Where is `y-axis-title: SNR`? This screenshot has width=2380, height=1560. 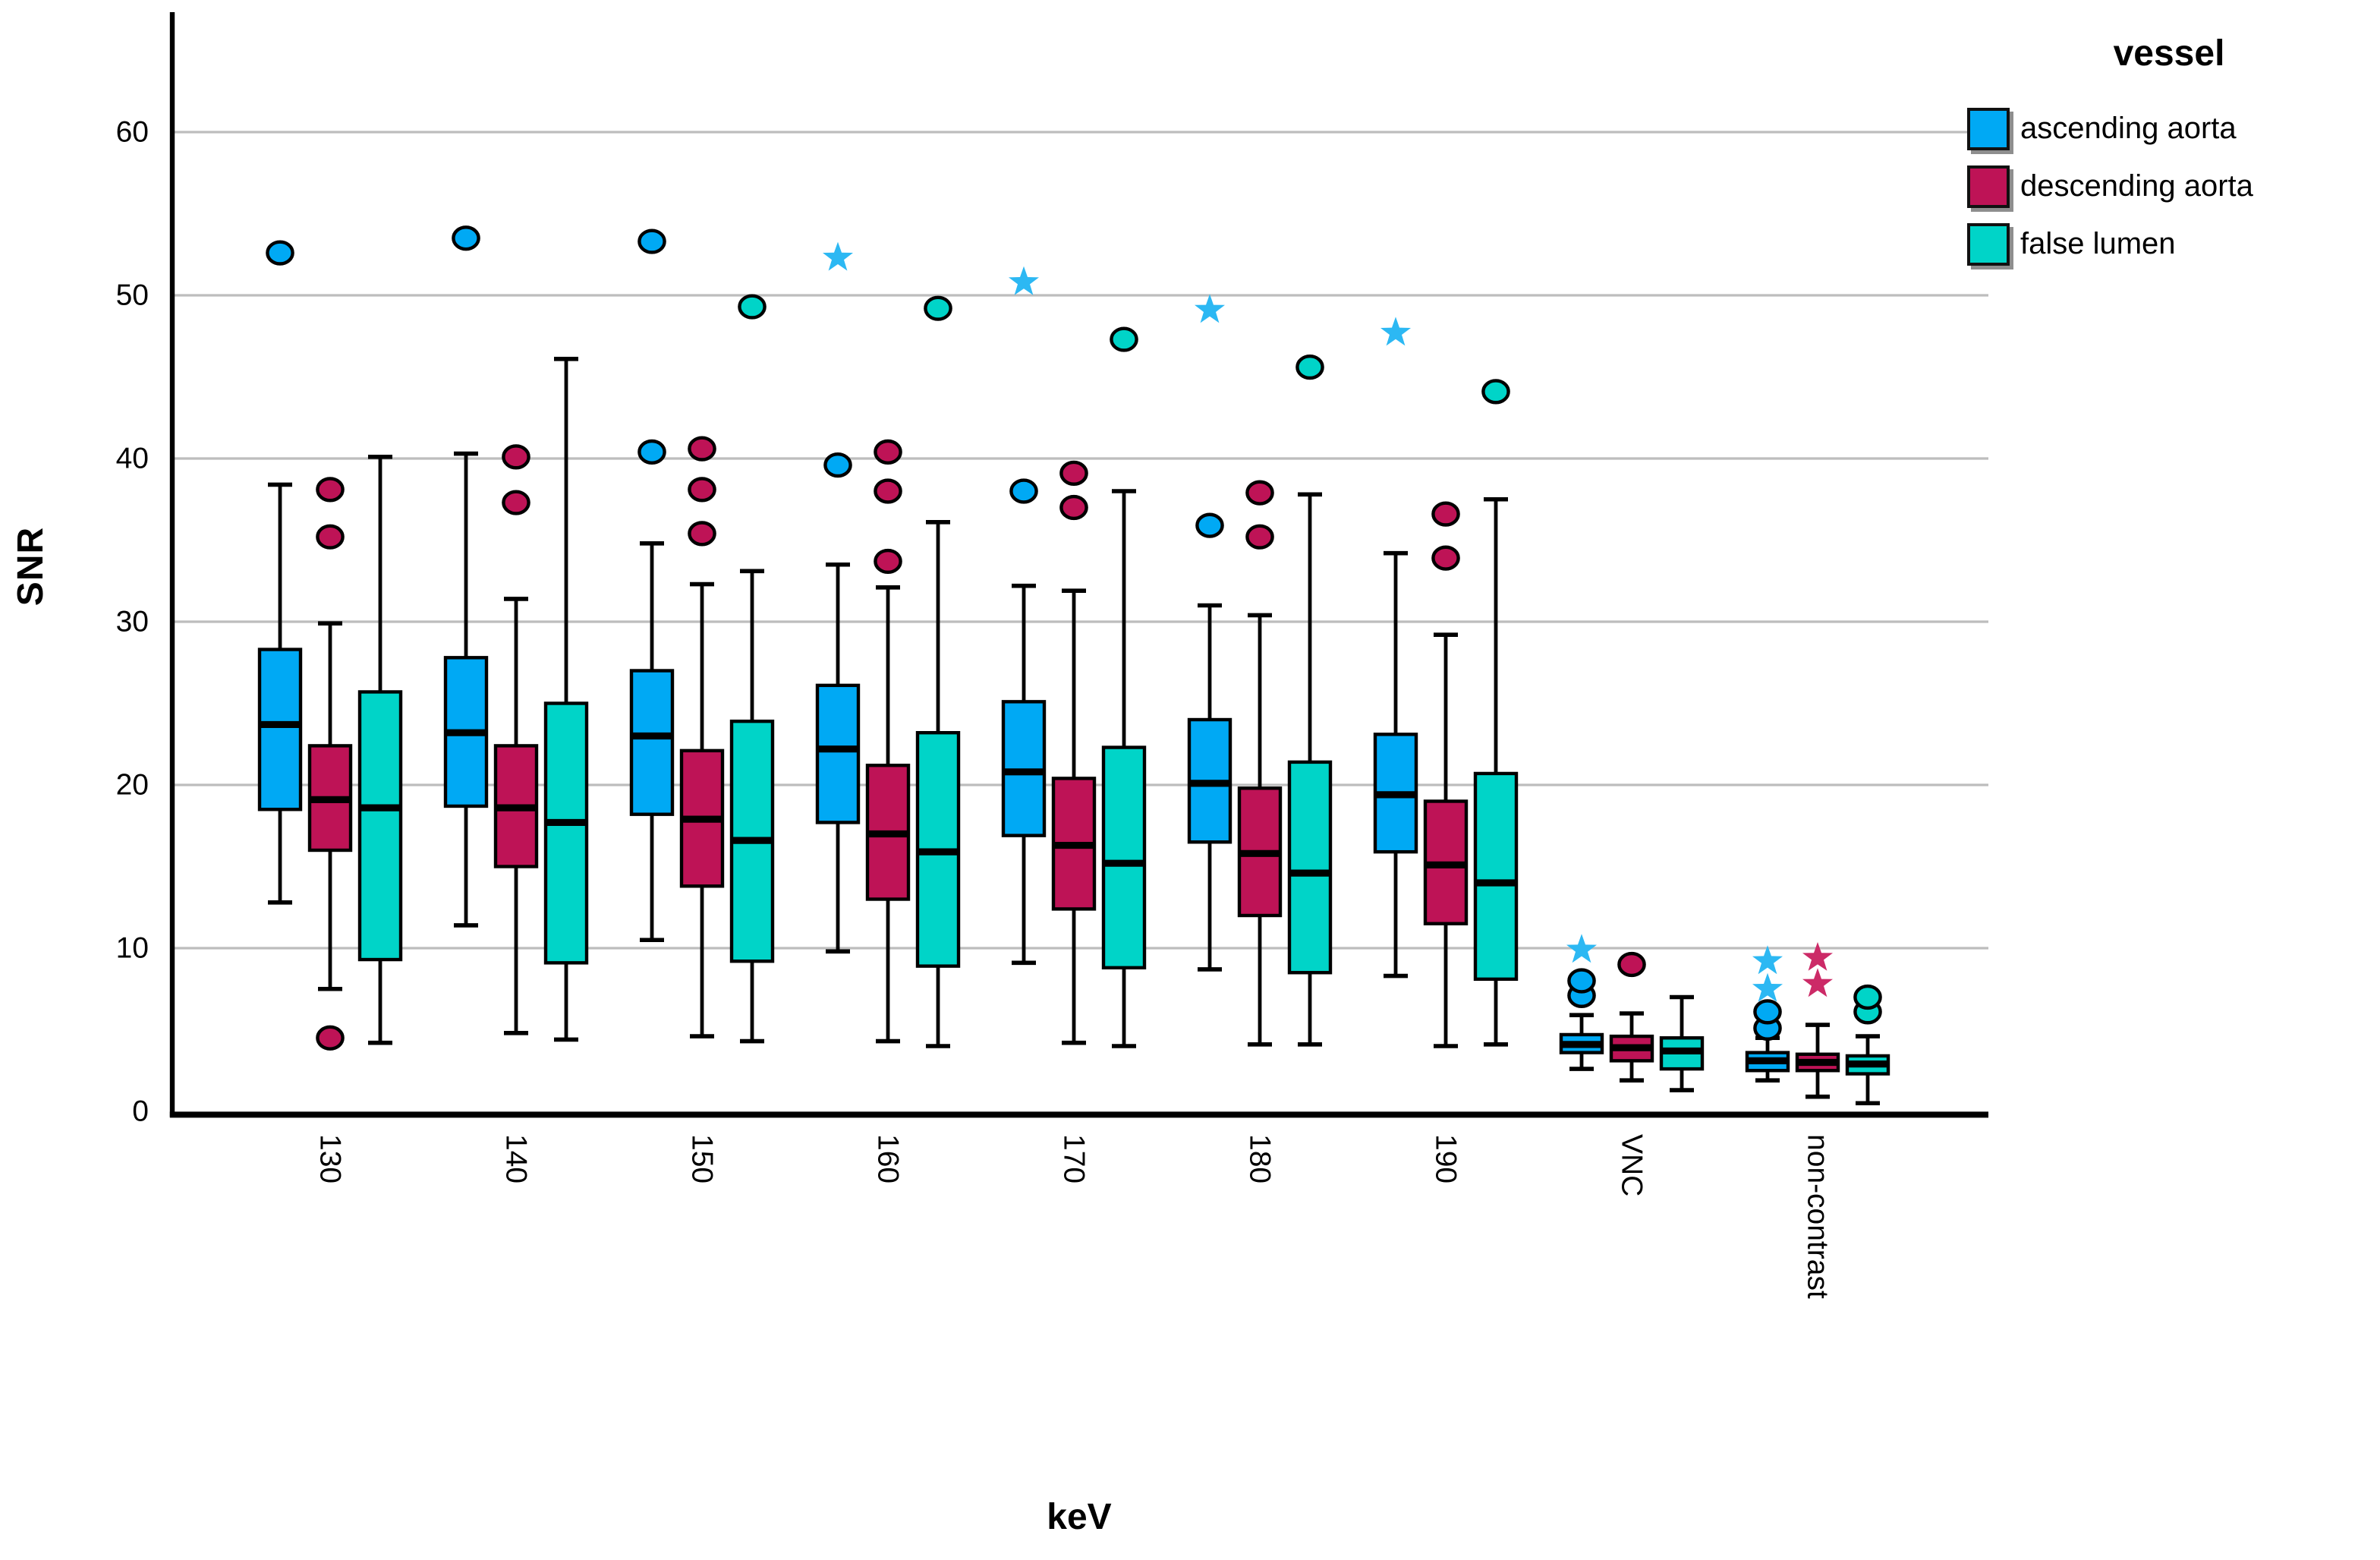
y-axis-title: SNR is located at coordinates (31, 566).